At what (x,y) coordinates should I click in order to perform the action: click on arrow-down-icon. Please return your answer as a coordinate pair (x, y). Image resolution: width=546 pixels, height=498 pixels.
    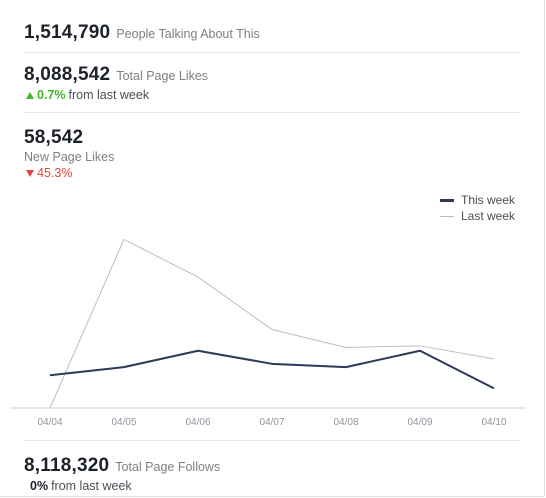
    Looking at the image, I should click on (30, 173).